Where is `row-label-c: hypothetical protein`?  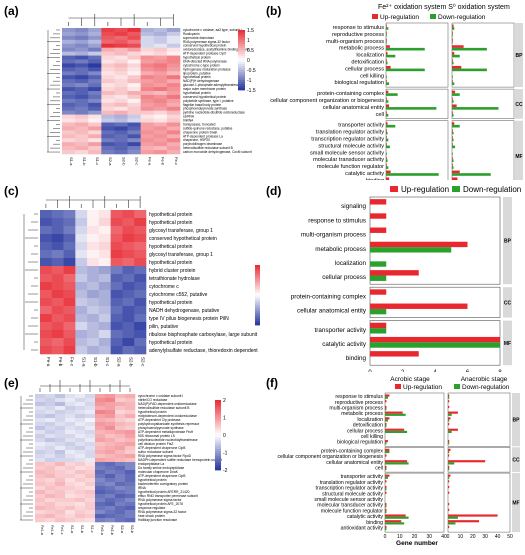
row-label-c: hypothetical protein is located at coordinates (171, 263).